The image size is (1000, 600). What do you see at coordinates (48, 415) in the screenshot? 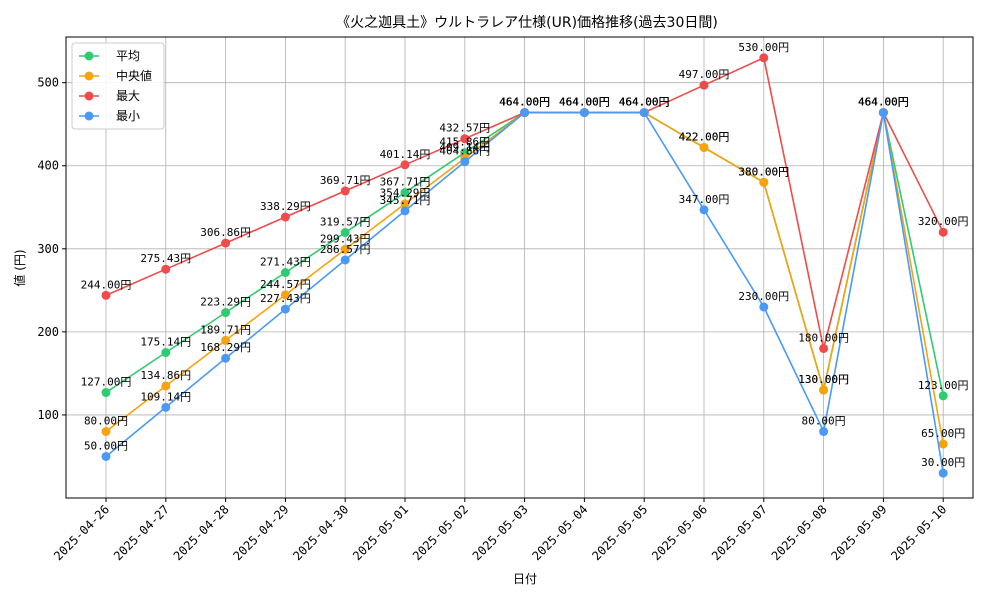
I see `y-tick-label: 100` at bounding box center [48, 415].